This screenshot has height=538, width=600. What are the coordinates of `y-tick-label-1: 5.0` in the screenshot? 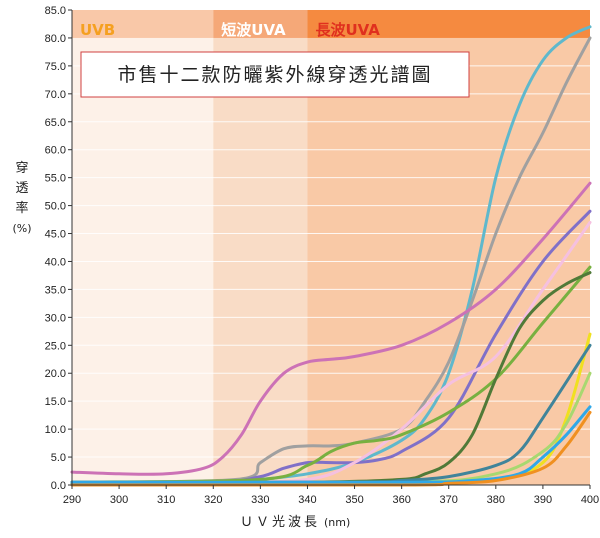 It's located at (58, 458).